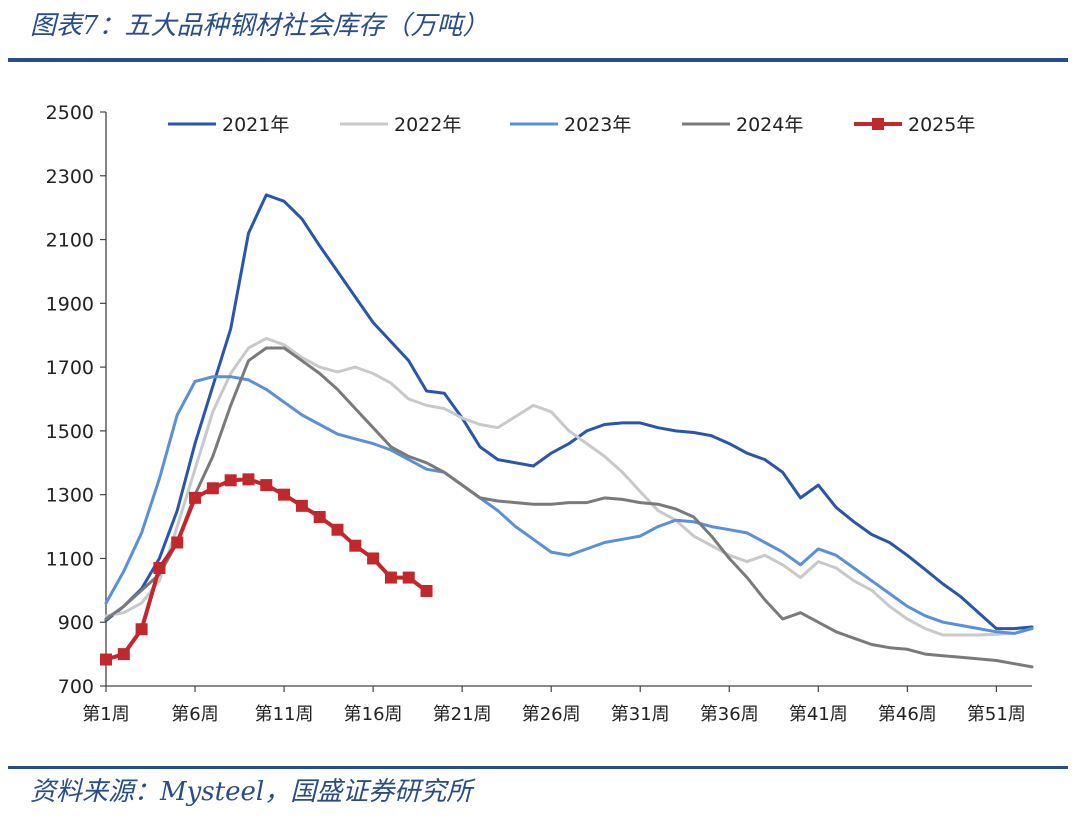 This screenshot has width=1080, height=817. I want to click on x-tick-label: 第6周, so click(194, 714).